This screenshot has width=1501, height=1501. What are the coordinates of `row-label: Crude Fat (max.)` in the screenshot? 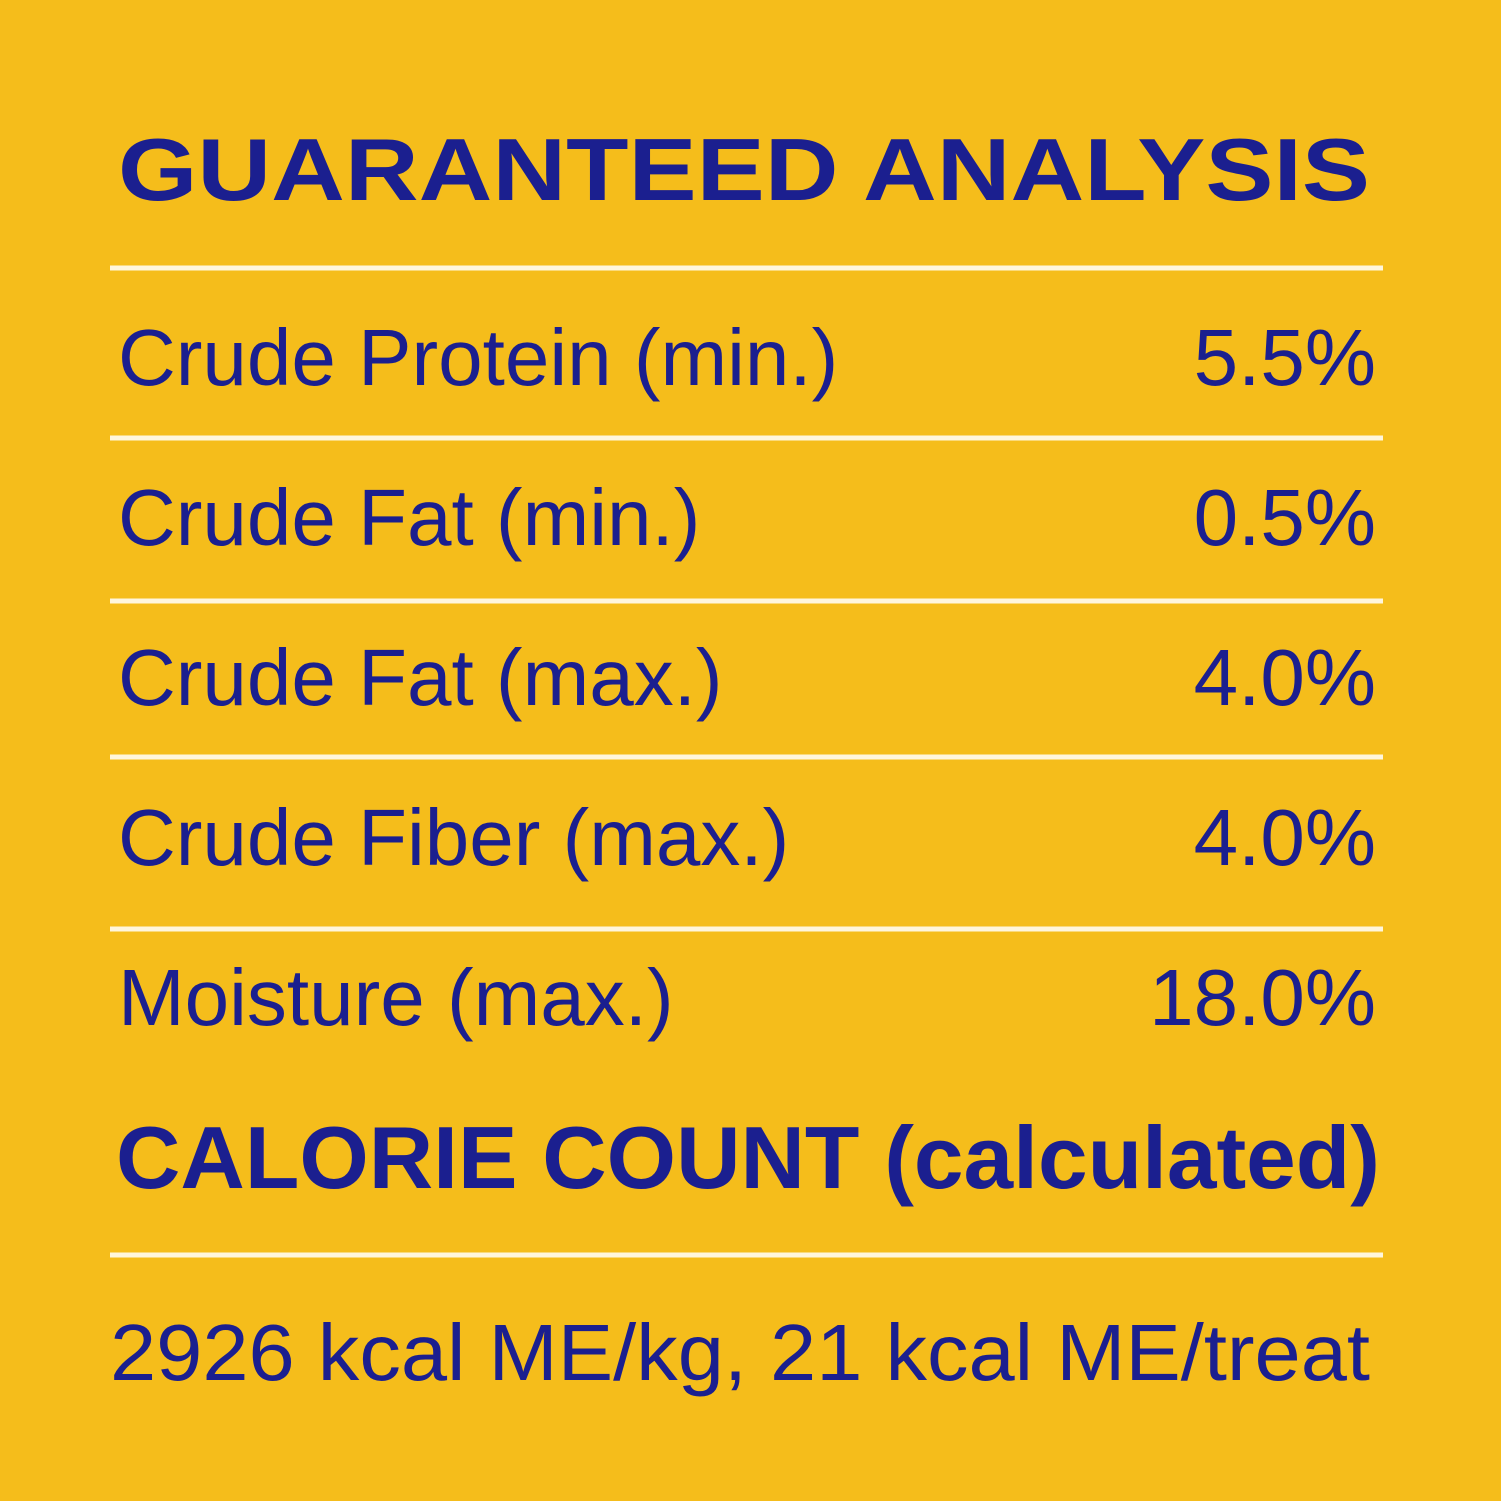 It's located at (420, 677).